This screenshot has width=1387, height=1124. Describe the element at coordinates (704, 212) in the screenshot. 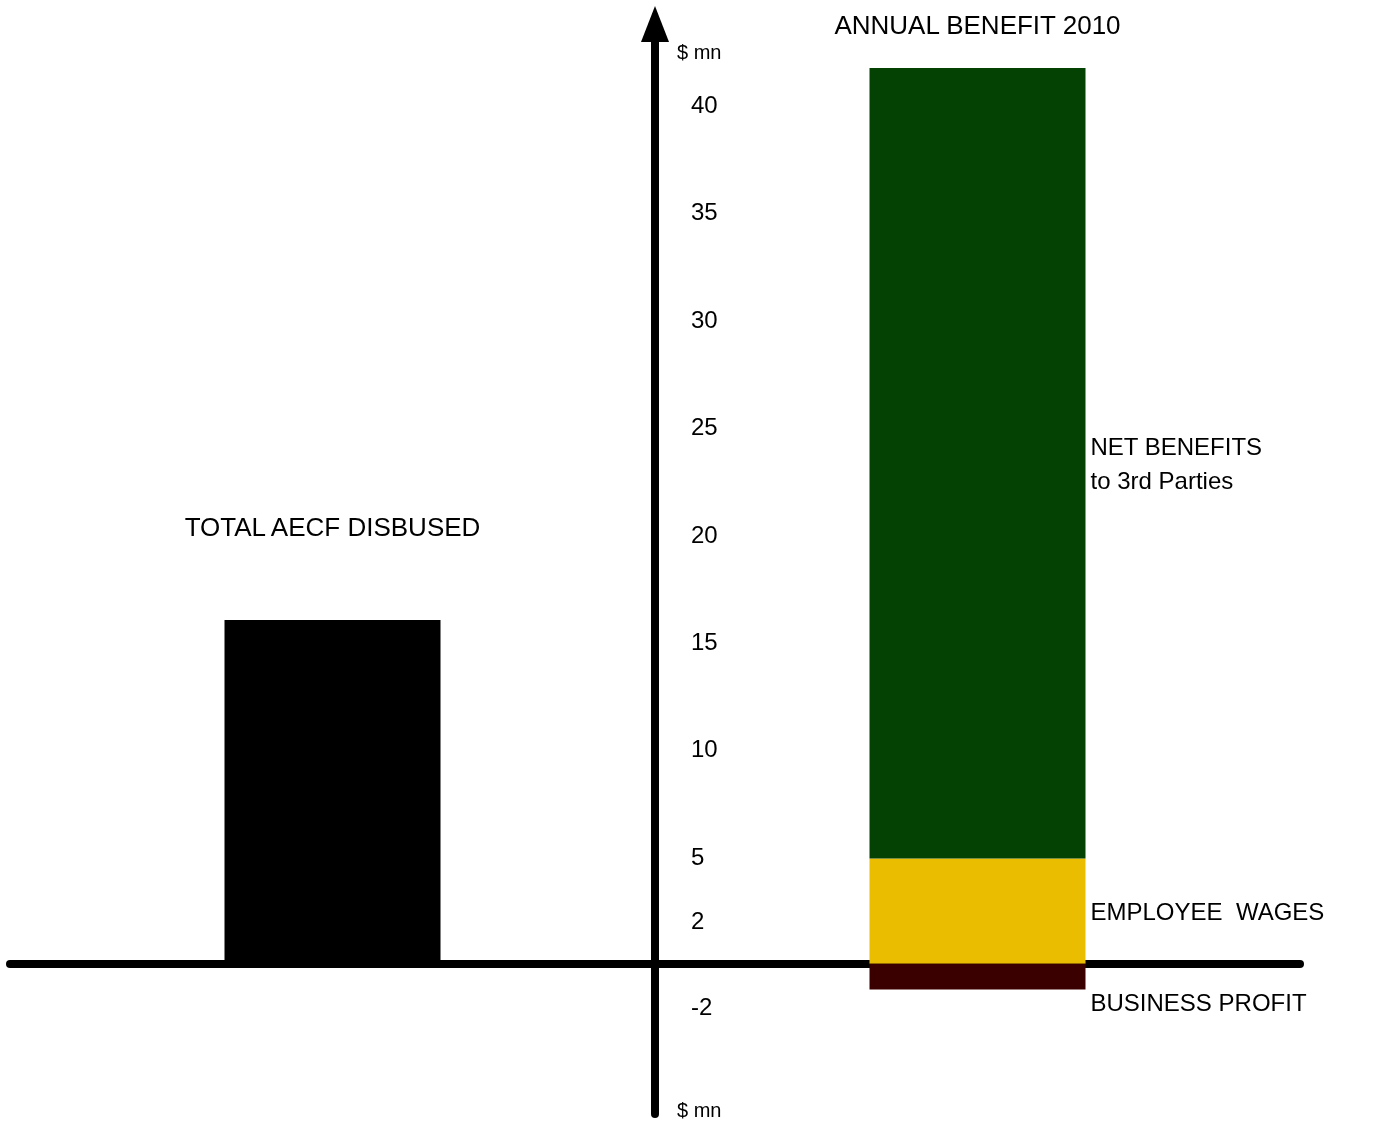

I see `y-tick-label: 35` at that location.